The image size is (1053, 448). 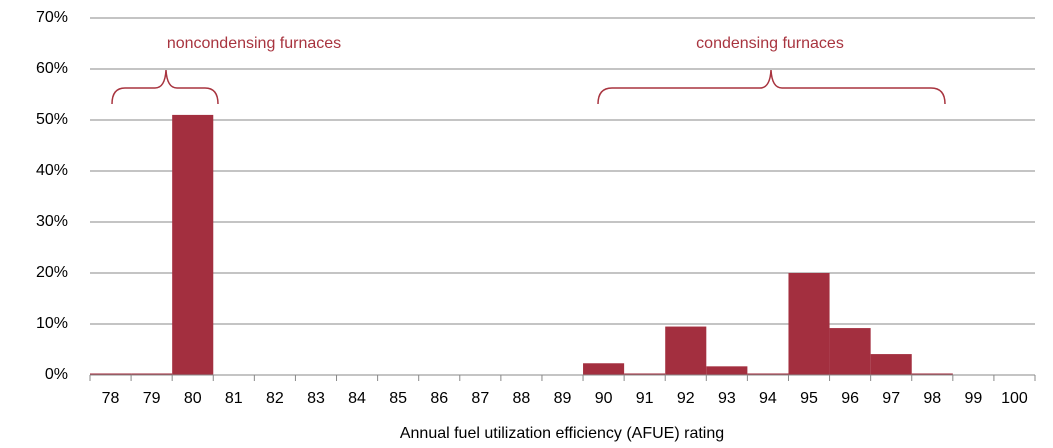 What do you see at coordinates (52, 272) in the screenshot?
I see `y-tick-label: 20%` at bounding box center [52, 272].